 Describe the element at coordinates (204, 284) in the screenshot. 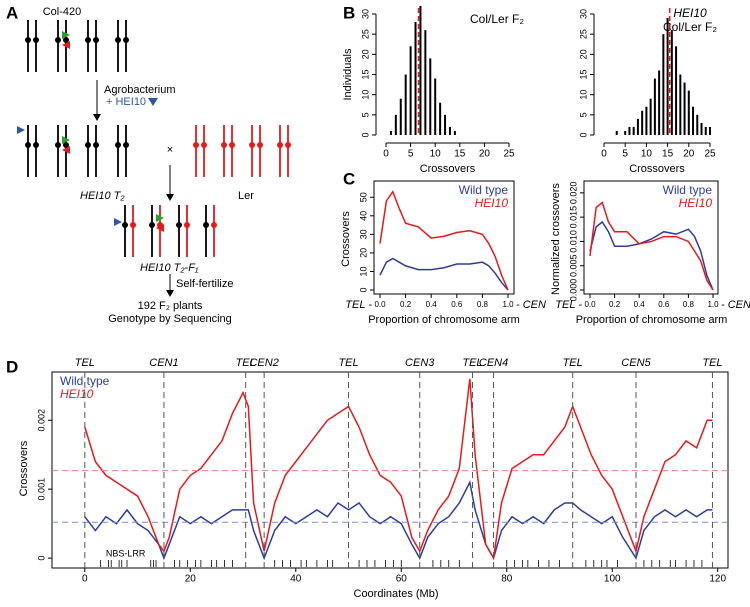

I see `label: Self-fertilize` at that location.